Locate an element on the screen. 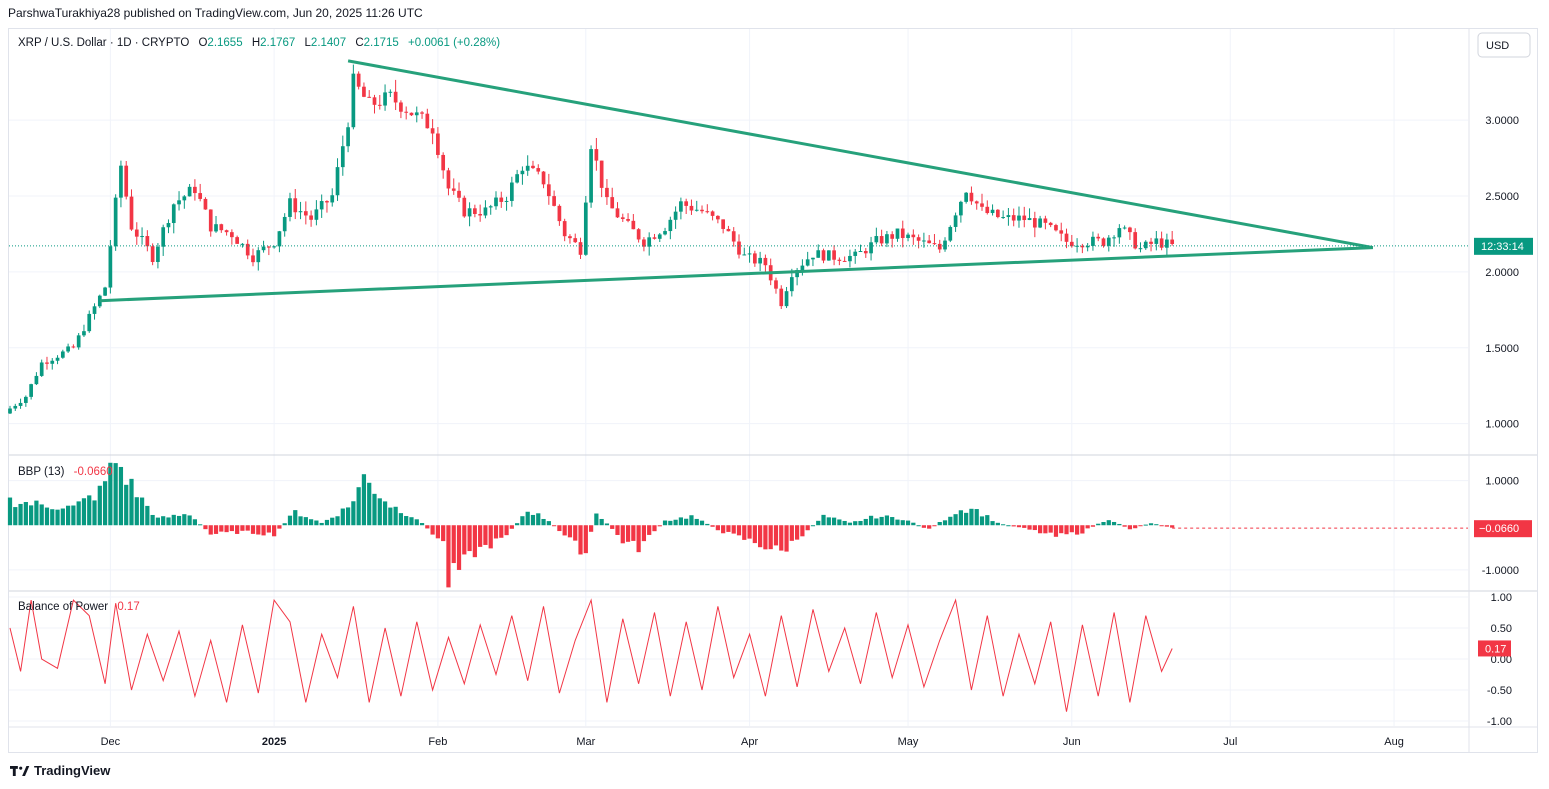 This screenshot has height=789, width=1549. bop-value-badge: 0.17 is located at coordinates (1494, 648).